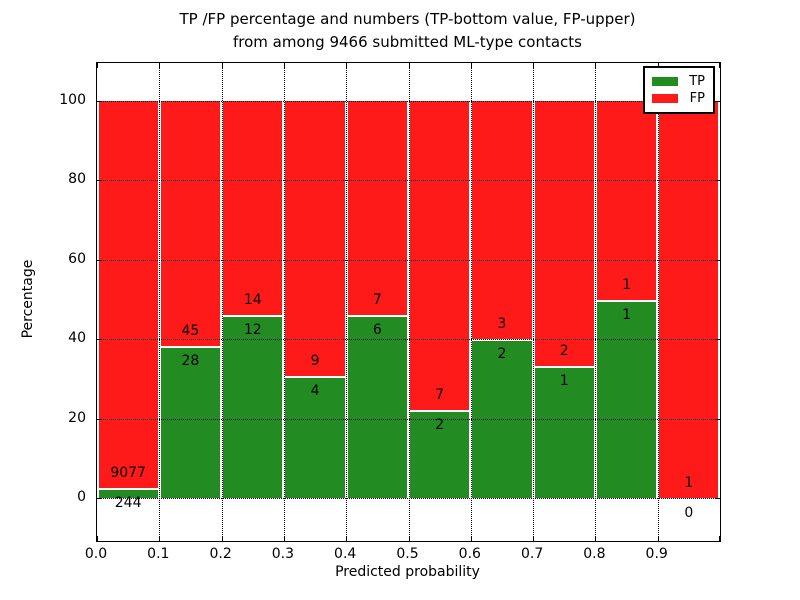 The image size is (800, 600). Describe the element at coordinates (678, 98) in the screenshot. I see `legend-item-fp: FP` at that location.